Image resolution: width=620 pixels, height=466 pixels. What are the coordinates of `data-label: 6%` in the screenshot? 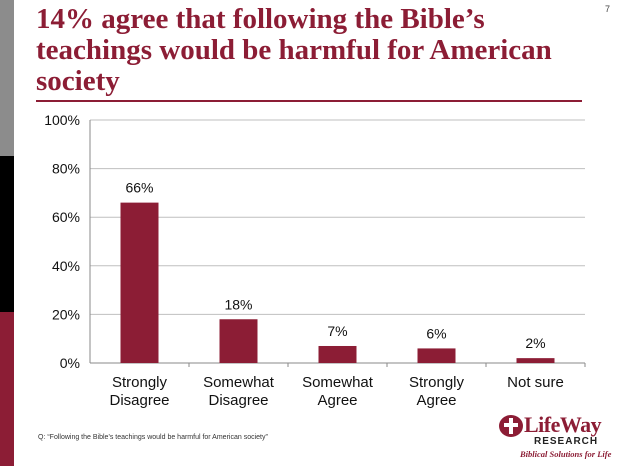 It's located at (436, 333).